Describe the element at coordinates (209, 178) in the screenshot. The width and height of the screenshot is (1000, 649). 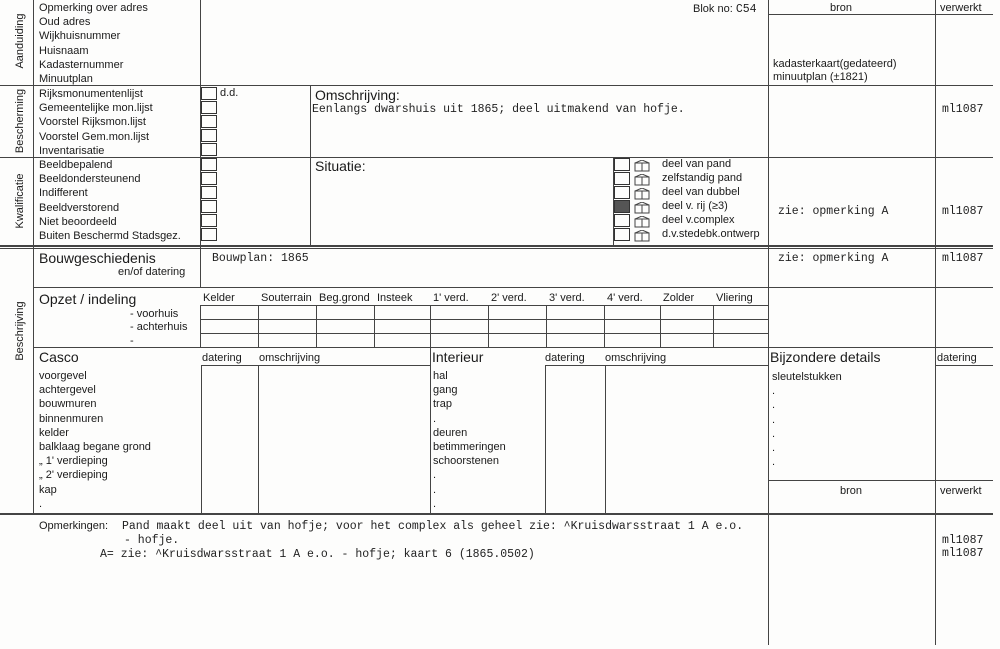
I see `checkbox-beeldondersteunend` at that location.